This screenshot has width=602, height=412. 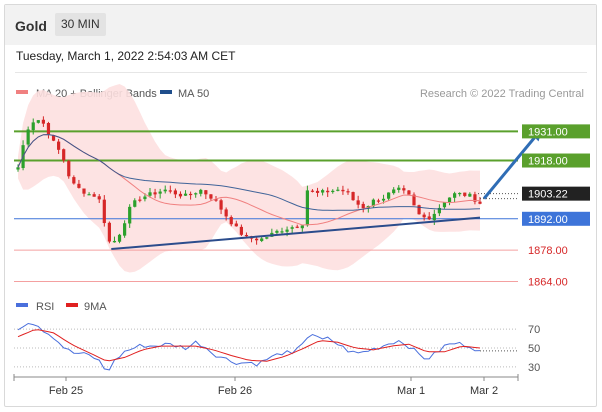 What do you see at coordinates (95, 307) in the screenshot?
I see `legend-label-9ma: 9MA` at bounding box center [95, 307].